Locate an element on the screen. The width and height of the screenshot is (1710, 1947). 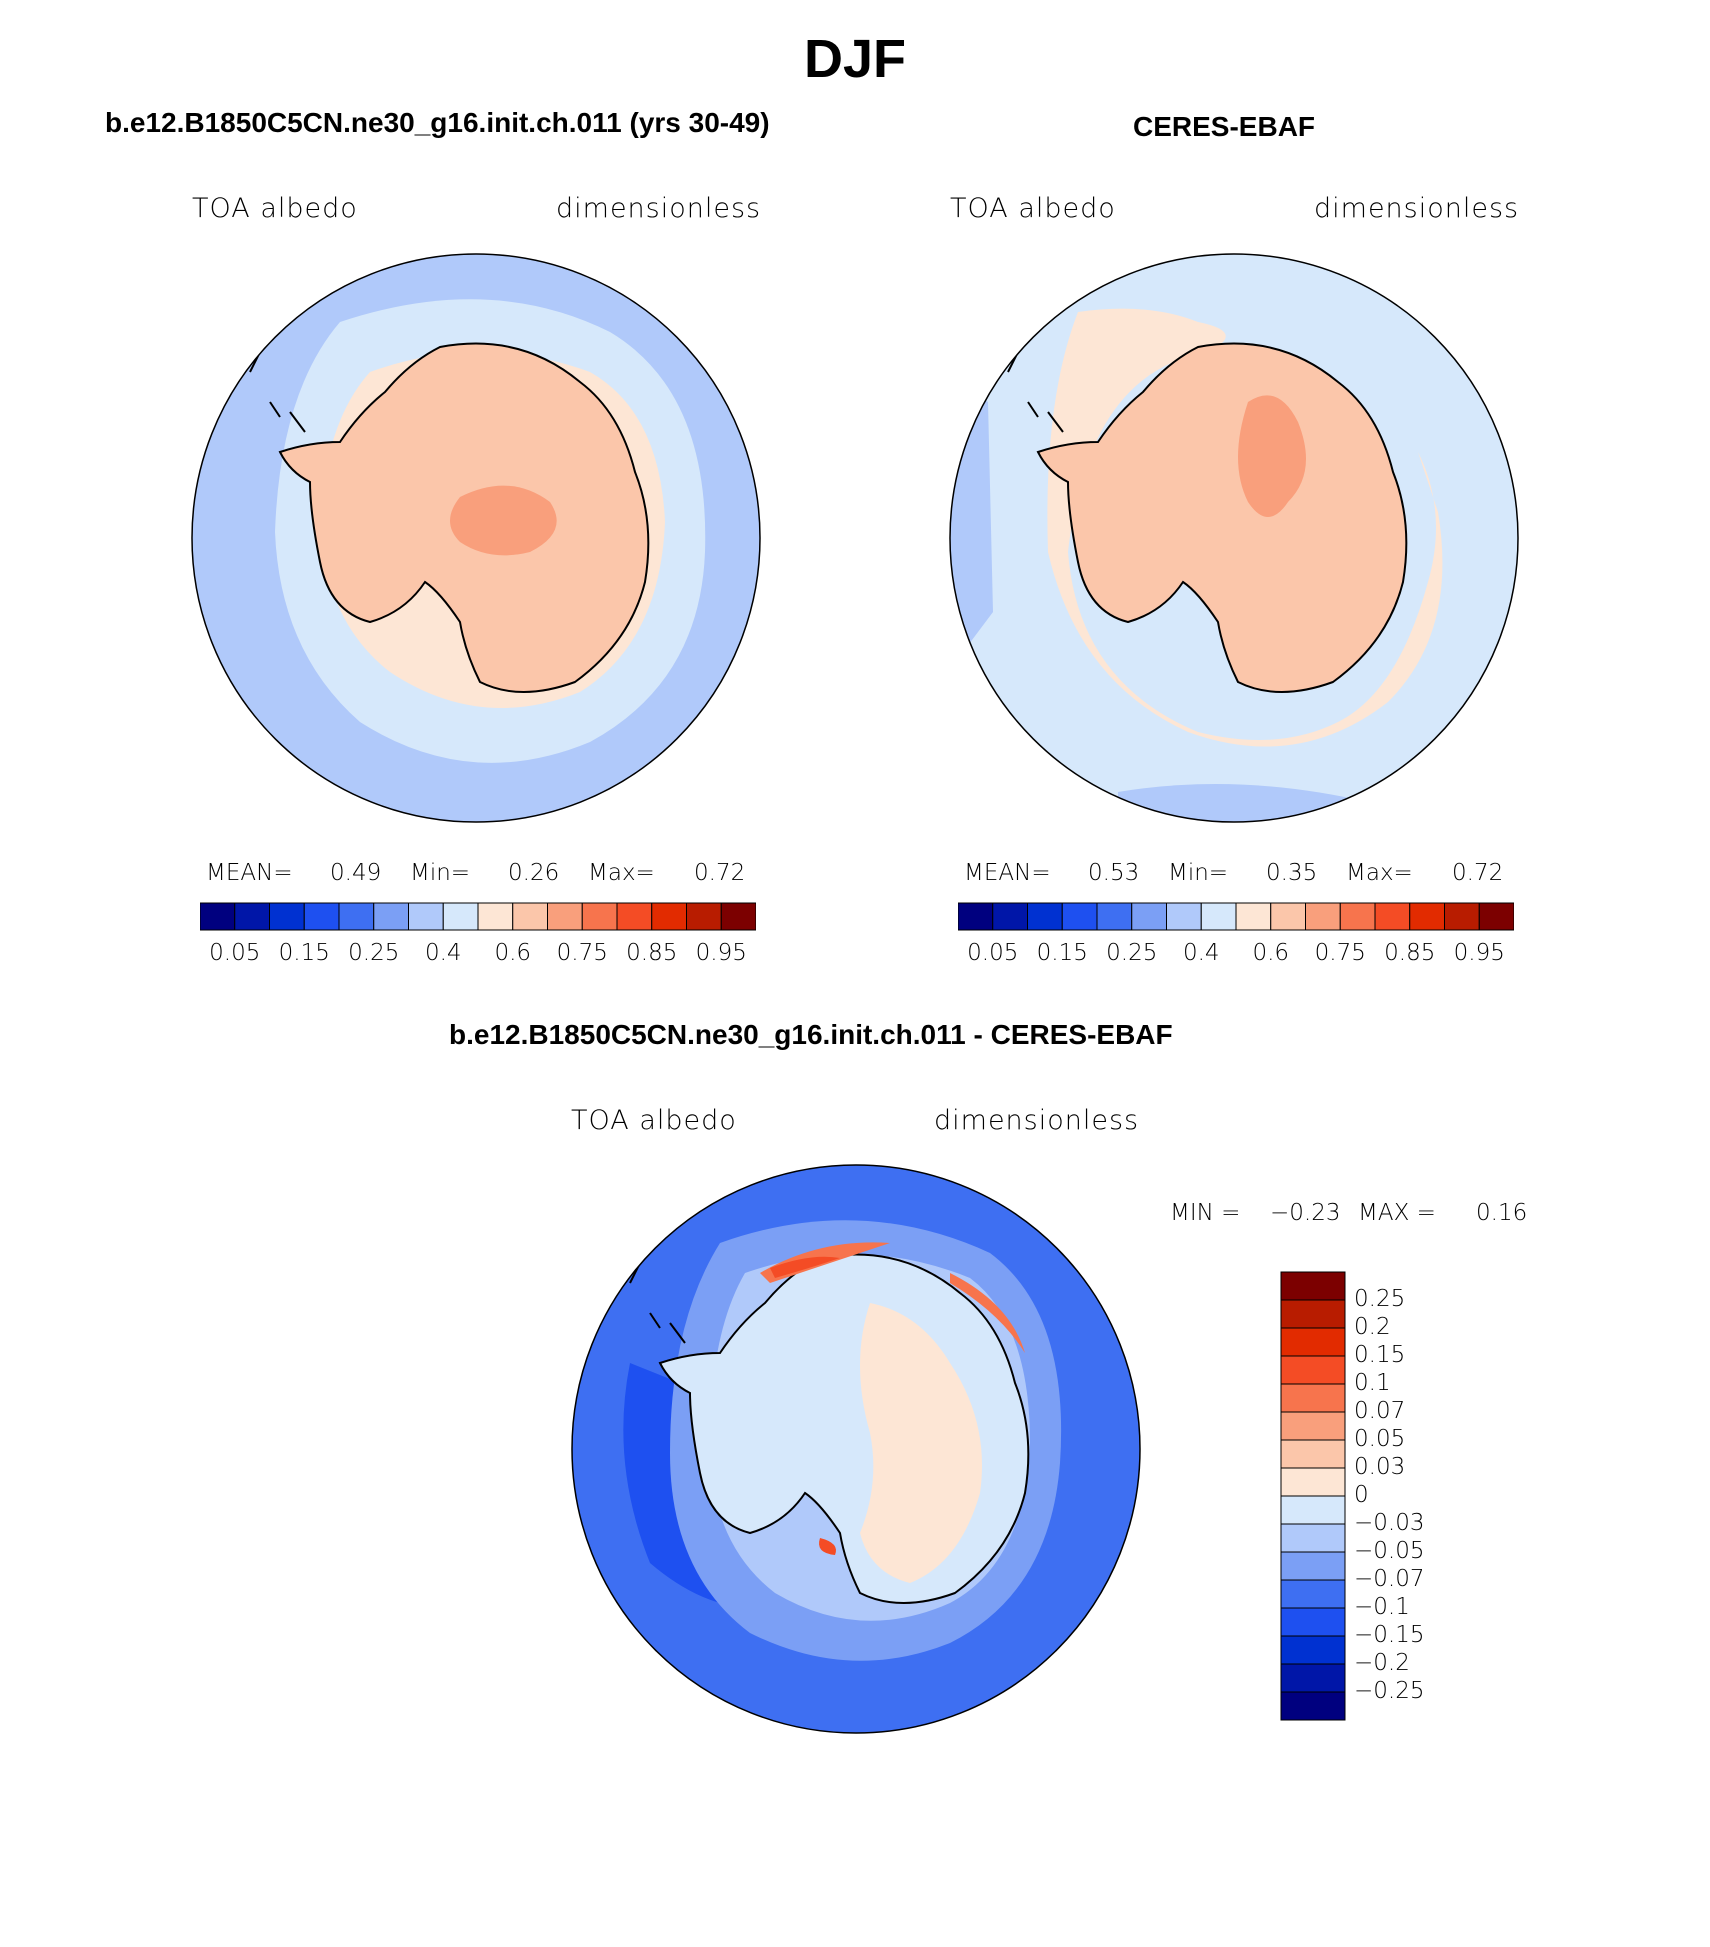
units-label-obs: dimensionless is located at coordinates (1417, 208).